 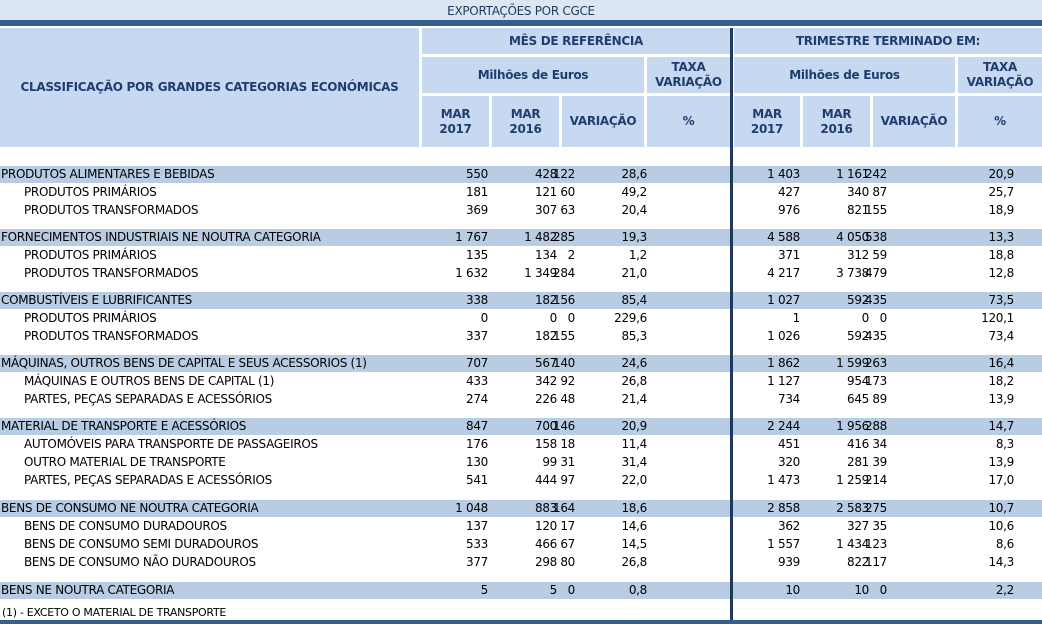 What do you see at coordinates (875, 174) in the screenshot?
I see `category-row-value: 242` at bounding box center [875, 174].